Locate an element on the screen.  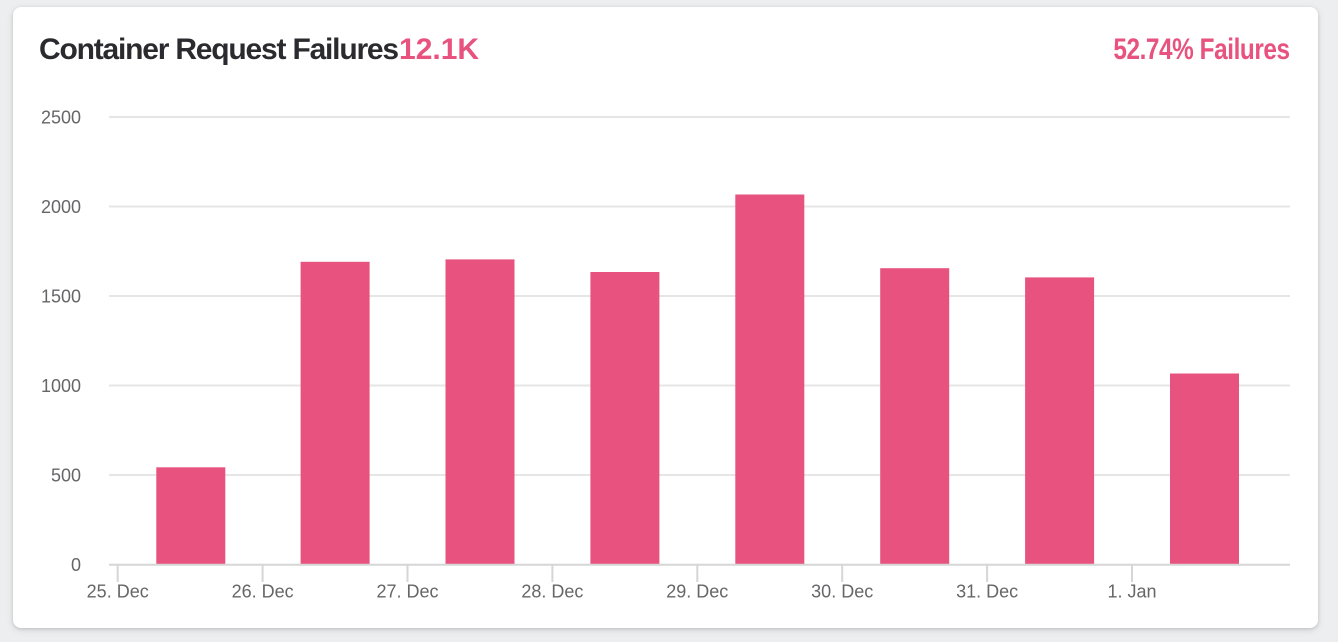
svg-text: 30. Dec is located at coordinates (842, 591).